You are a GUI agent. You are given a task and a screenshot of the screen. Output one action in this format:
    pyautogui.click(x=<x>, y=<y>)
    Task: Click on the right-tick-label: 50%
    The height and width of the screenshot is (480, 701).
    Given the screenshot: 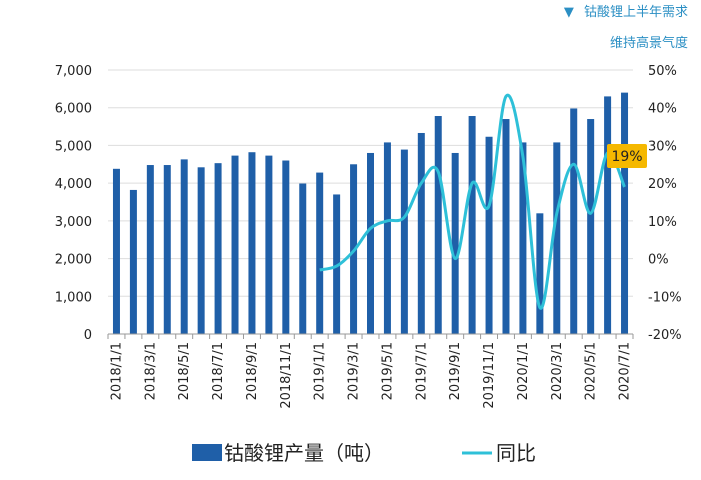 What is the action you would take?
    pyautogui.click(x=662, y=71)
    